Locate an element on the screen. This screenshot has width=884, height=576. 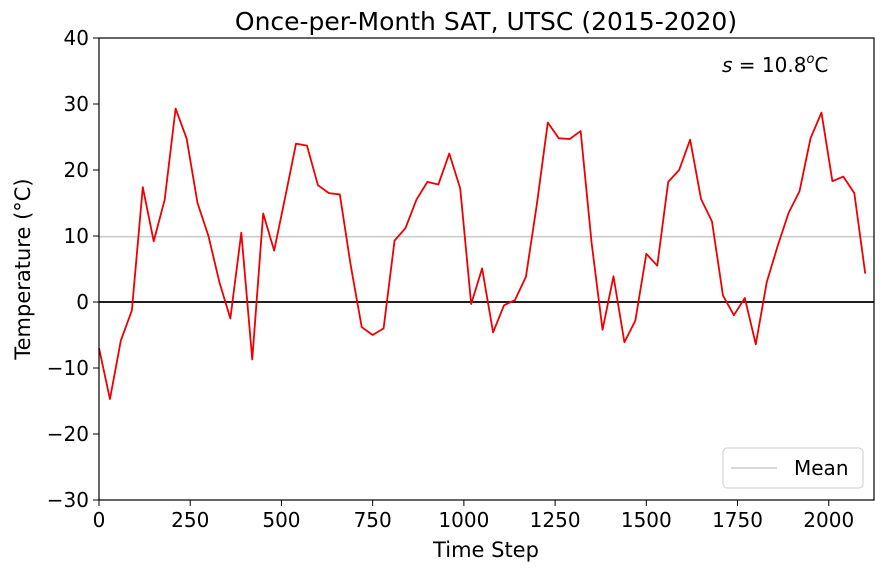
y-tick-label: −30 is located at coordinates (68, 500).